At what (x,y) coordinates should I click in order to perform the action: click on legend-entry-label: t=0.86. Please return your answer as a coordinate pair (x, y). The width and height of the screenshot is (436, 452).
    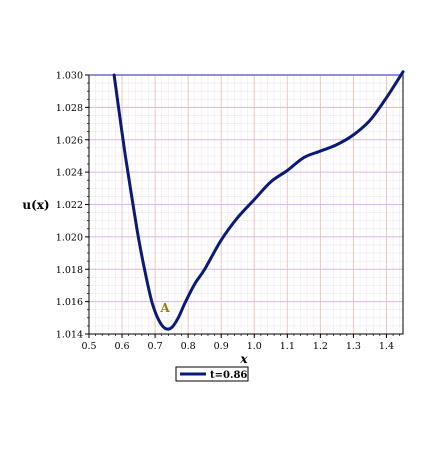
    Looking at the image, I should click on (228, 375).